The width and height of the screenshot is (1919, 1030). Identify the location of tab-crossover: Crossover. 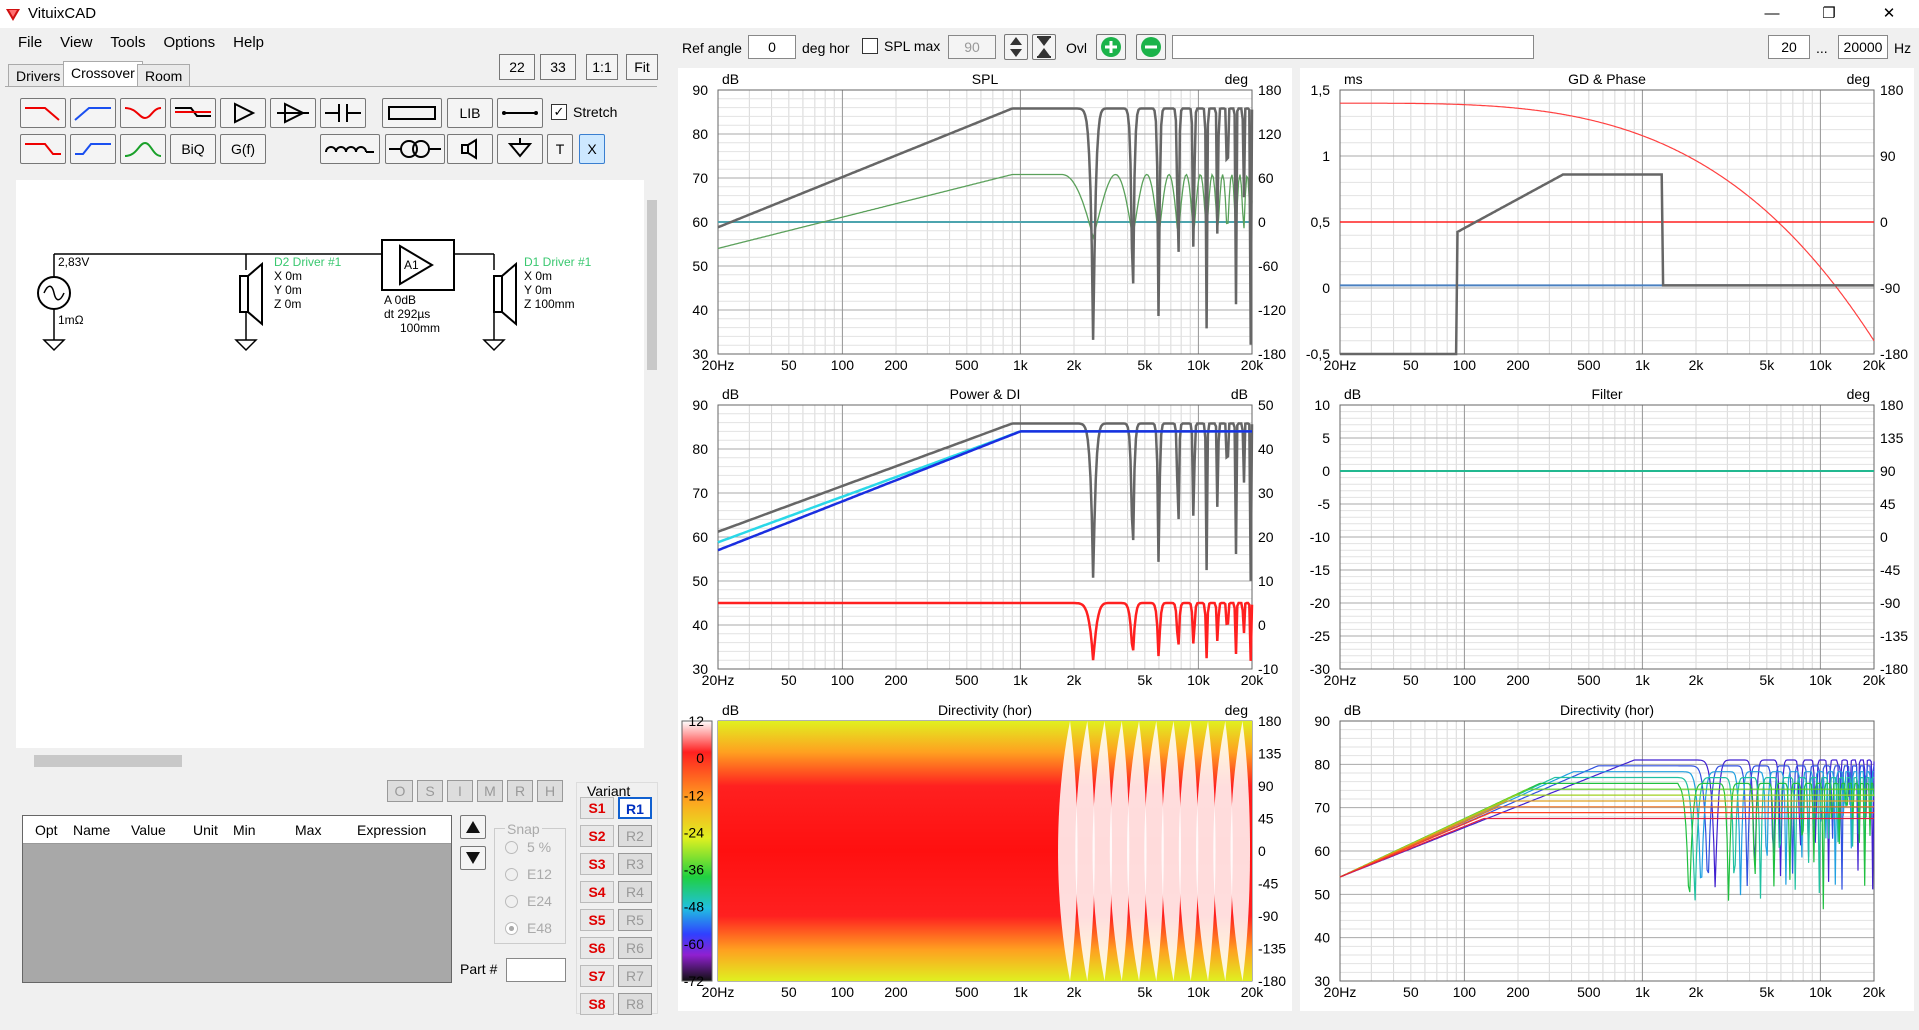
(103, 74).